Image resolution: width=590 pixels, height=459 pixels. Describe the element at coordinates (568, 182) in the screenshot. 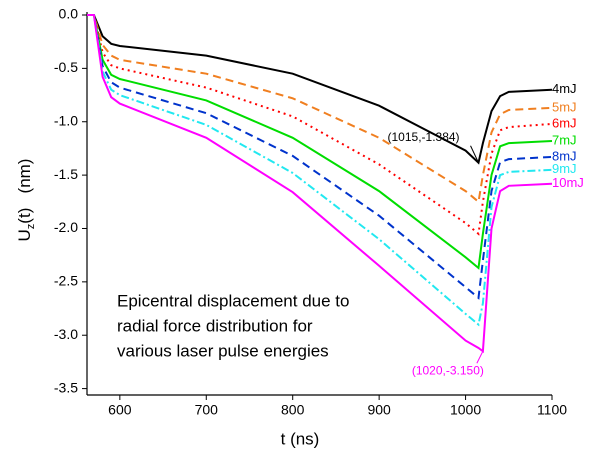

I see `series-label: 10mJ` at that location.